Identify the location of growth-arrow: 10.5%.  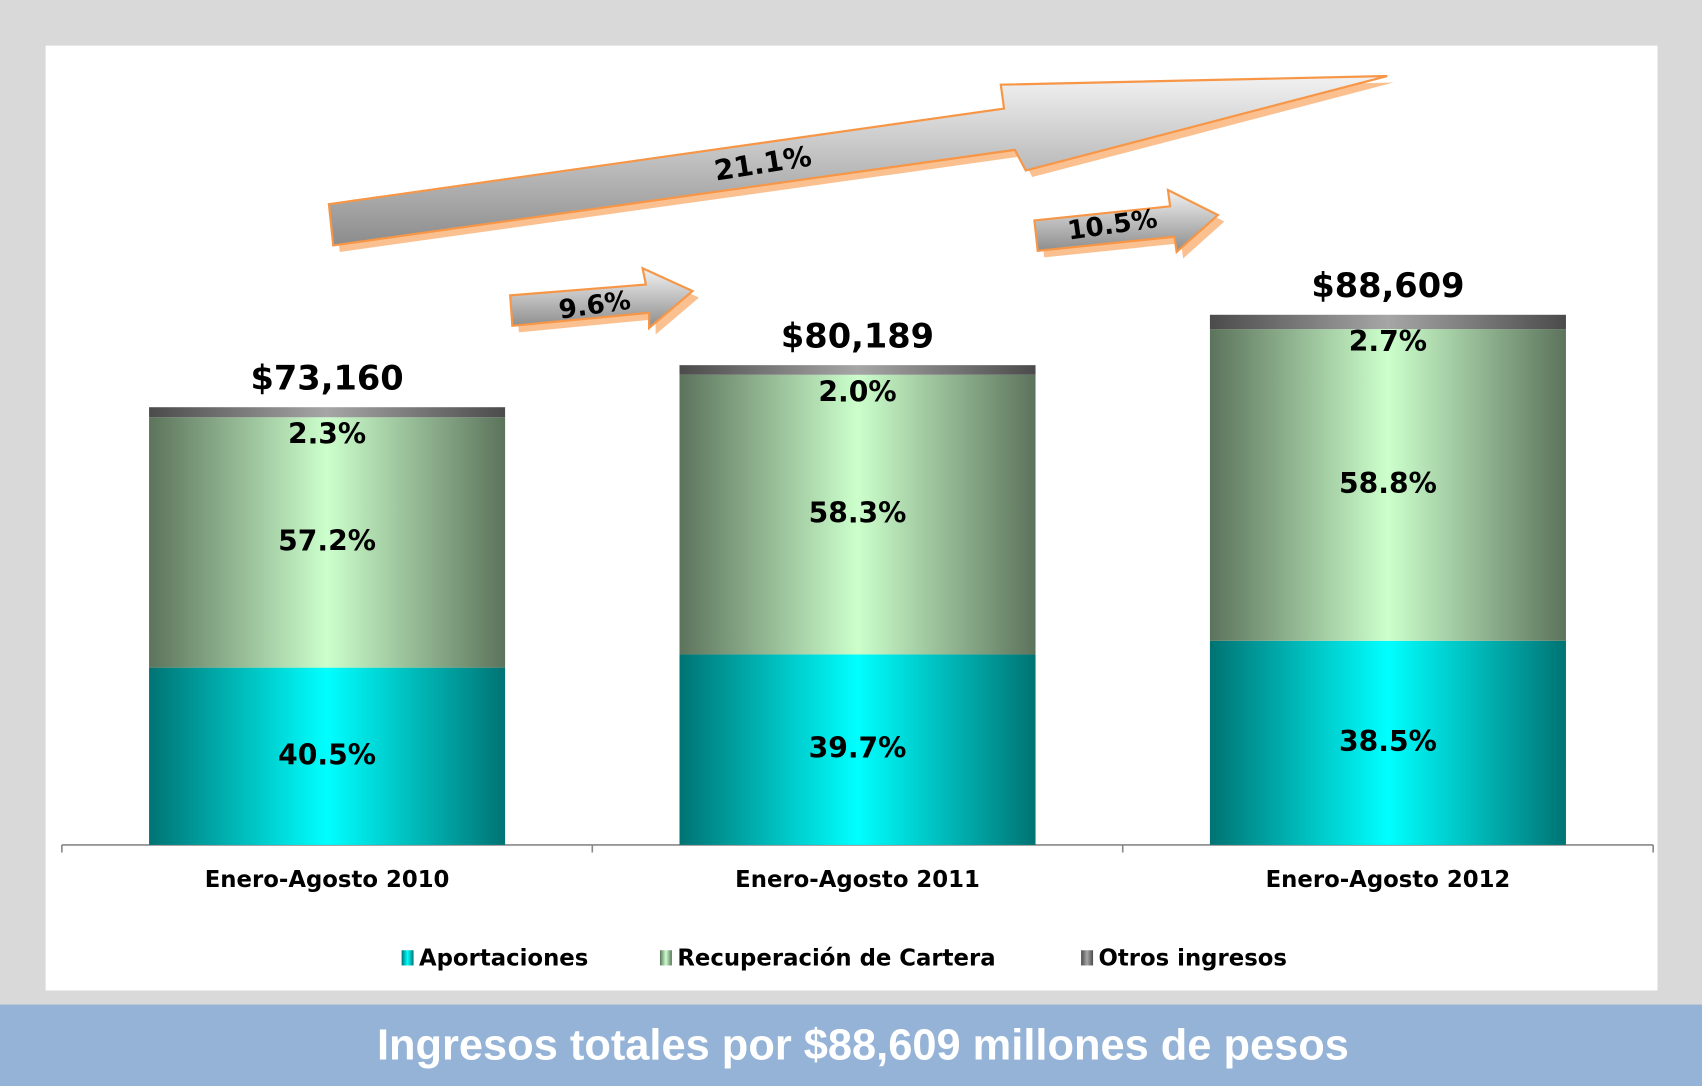
(1129, 223).